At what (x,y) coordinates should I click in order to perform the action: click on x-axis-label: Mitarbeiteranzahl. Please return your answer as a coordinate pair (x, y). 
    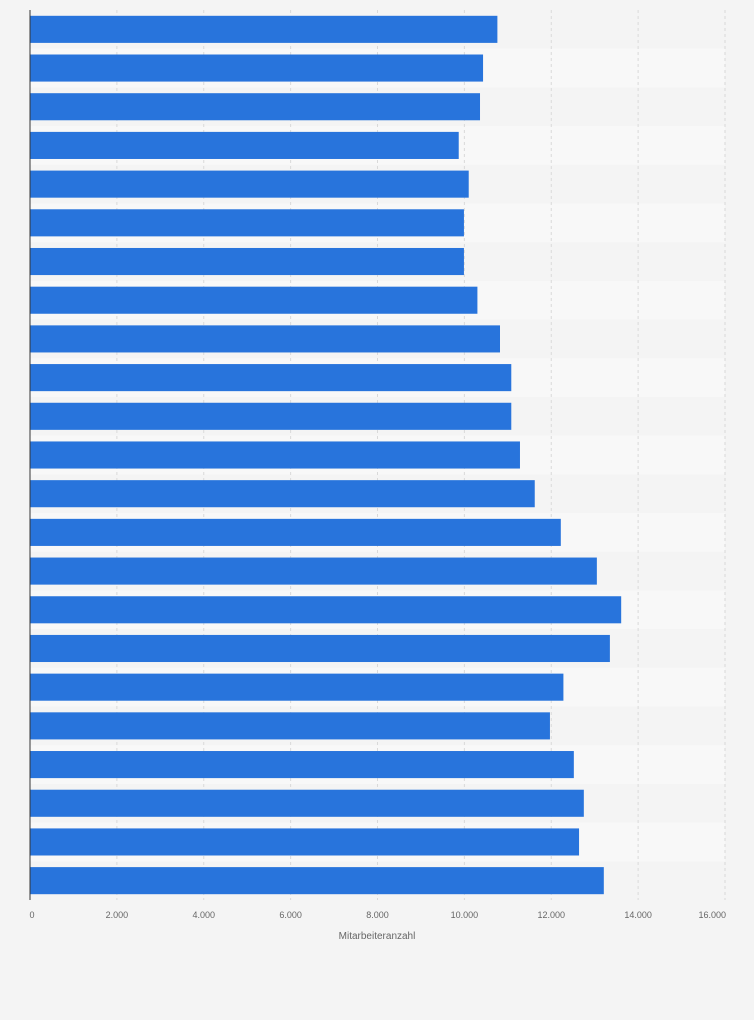
    Looking at the image, I should click on (377, 936).